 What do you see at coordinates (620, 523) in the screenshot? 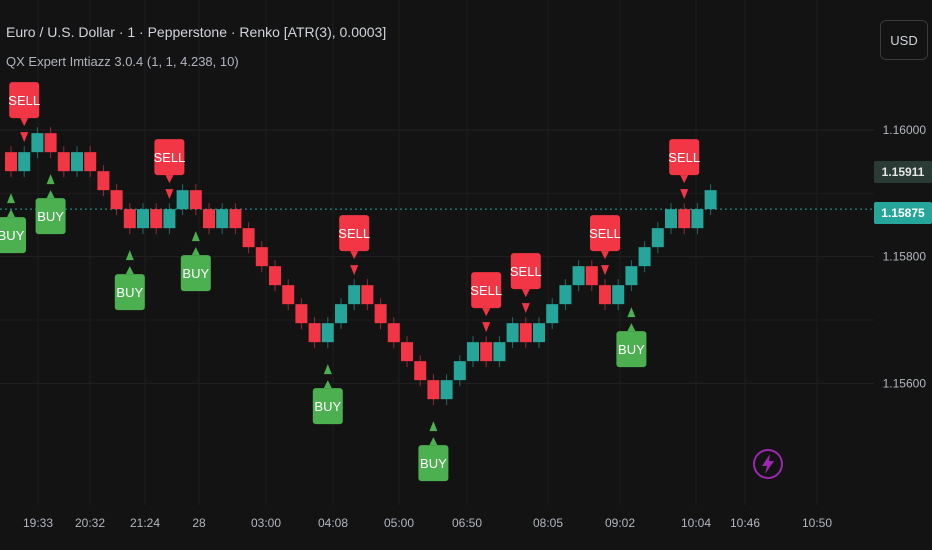
I see `x-tick-label: 09:02` at bounding box center [620, 523].